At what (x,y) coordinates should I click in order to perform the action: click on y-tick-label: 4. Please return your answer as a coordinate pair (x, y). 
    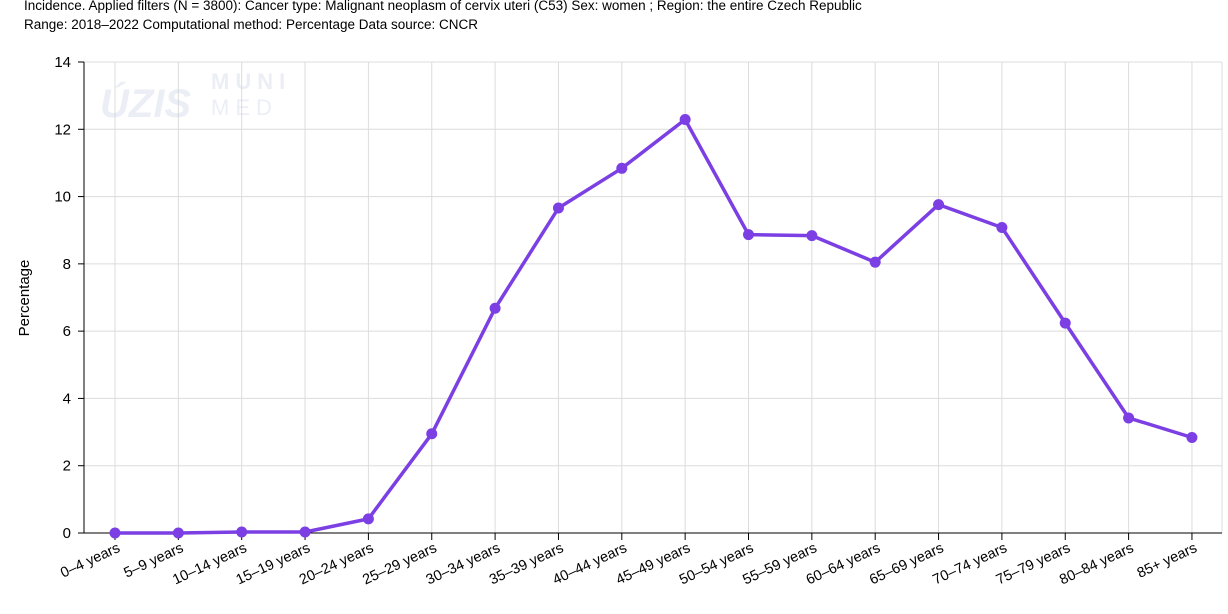
    Looking at the image, I should click on (67, 398).